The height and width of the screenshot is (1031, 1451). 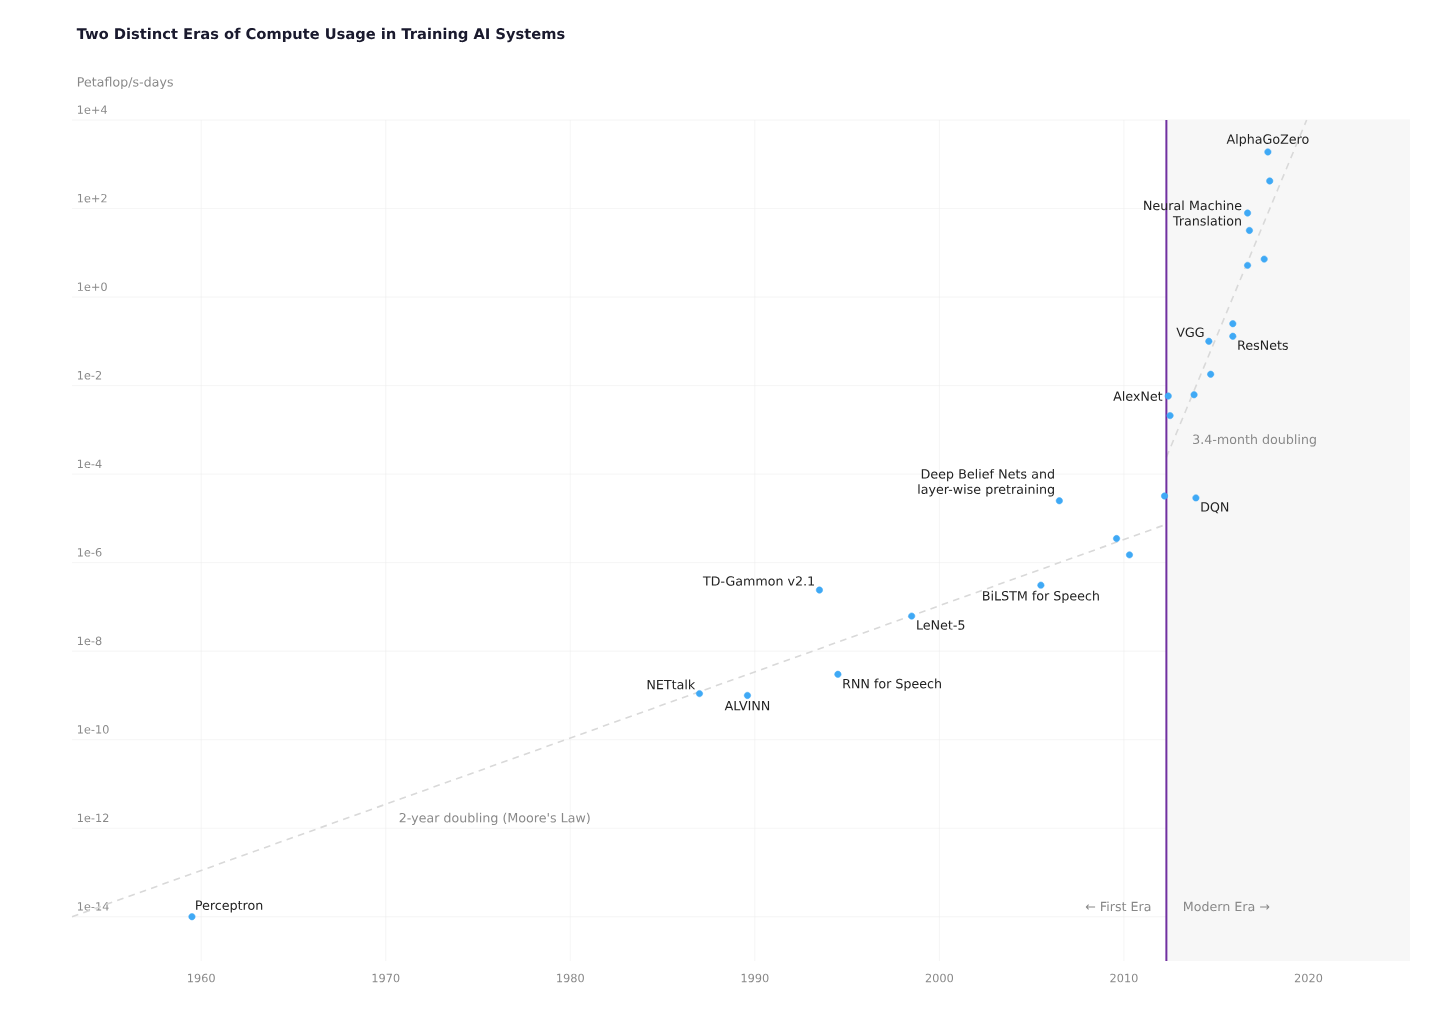 I want to click on y-tick-label: 1e-14, so click(x=93, y=906).